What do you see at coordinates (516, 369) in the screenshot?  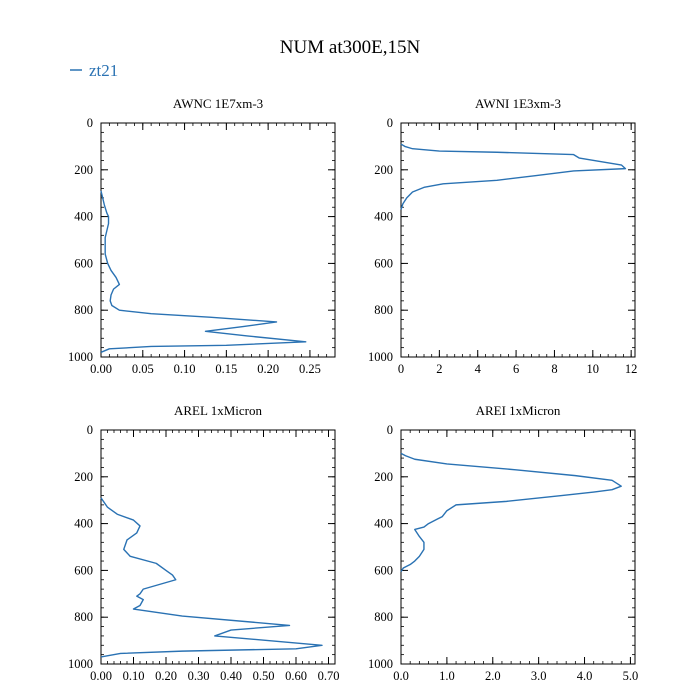 I see `x-tick-label: 6` at bounding box center [516, 369].